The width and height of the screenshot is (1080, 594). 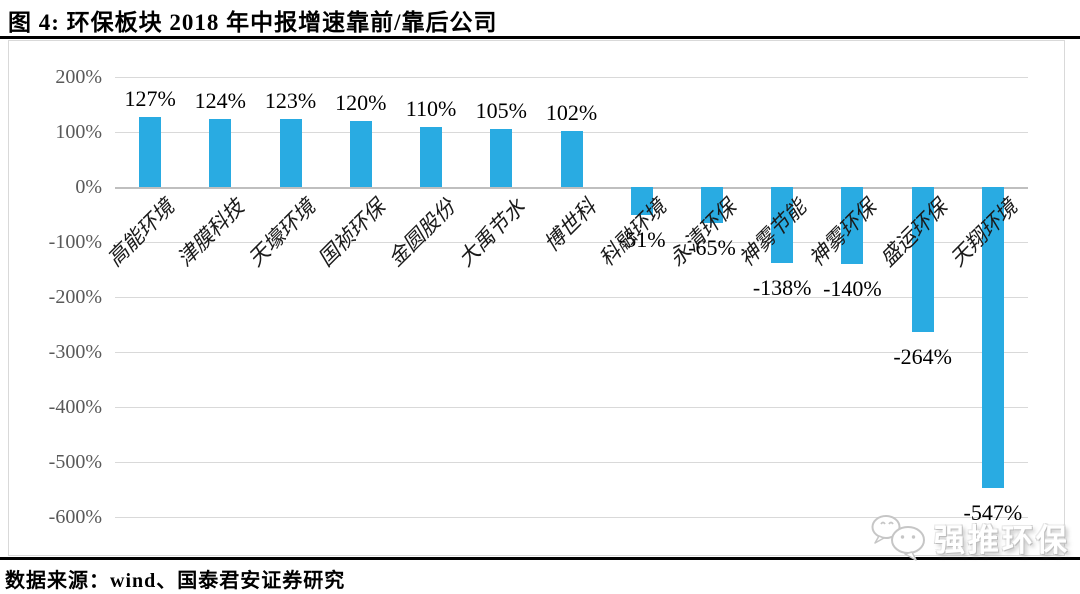 What do you see at coordinates (175, 581) in the screenshot?
I see `data-source: 数据来源：wind、国泰君安证券研究` at bounding box center [175, 581].